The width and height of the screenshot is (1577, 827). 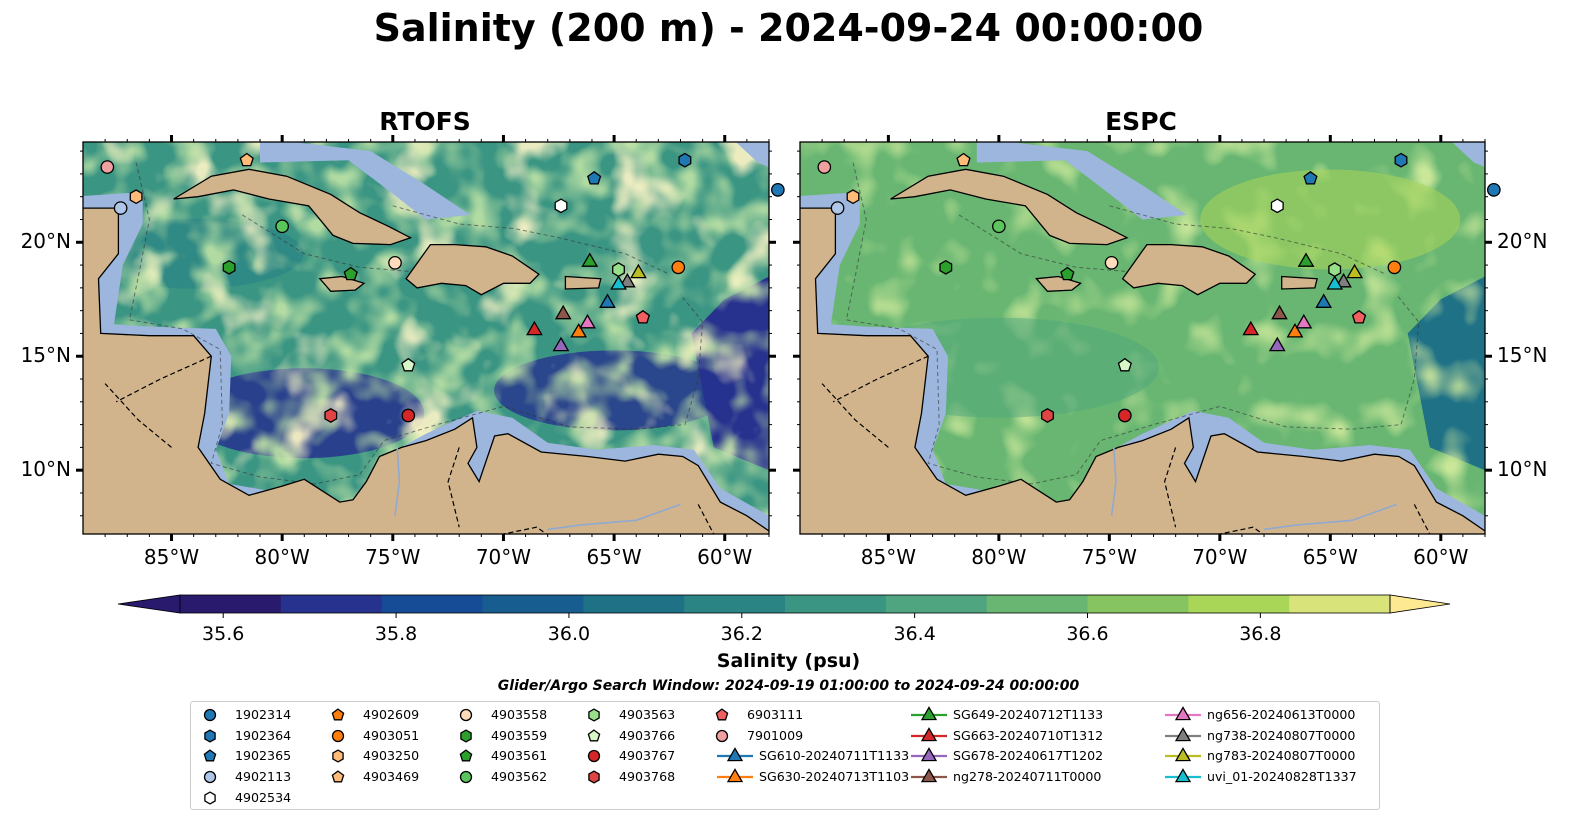 I want to click on legend-pentagon, so click(x=210, y=755).